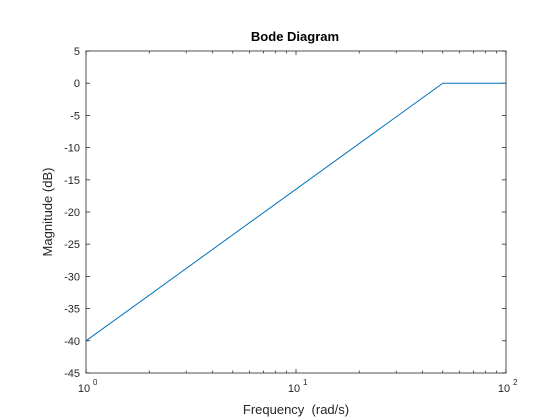 The width and height of the screenshot is (560, 420). What do you see at coordinates (515, 382) in the screenshot?
I see `x-tick-exponent: 2` at bounding box center [515, 382].